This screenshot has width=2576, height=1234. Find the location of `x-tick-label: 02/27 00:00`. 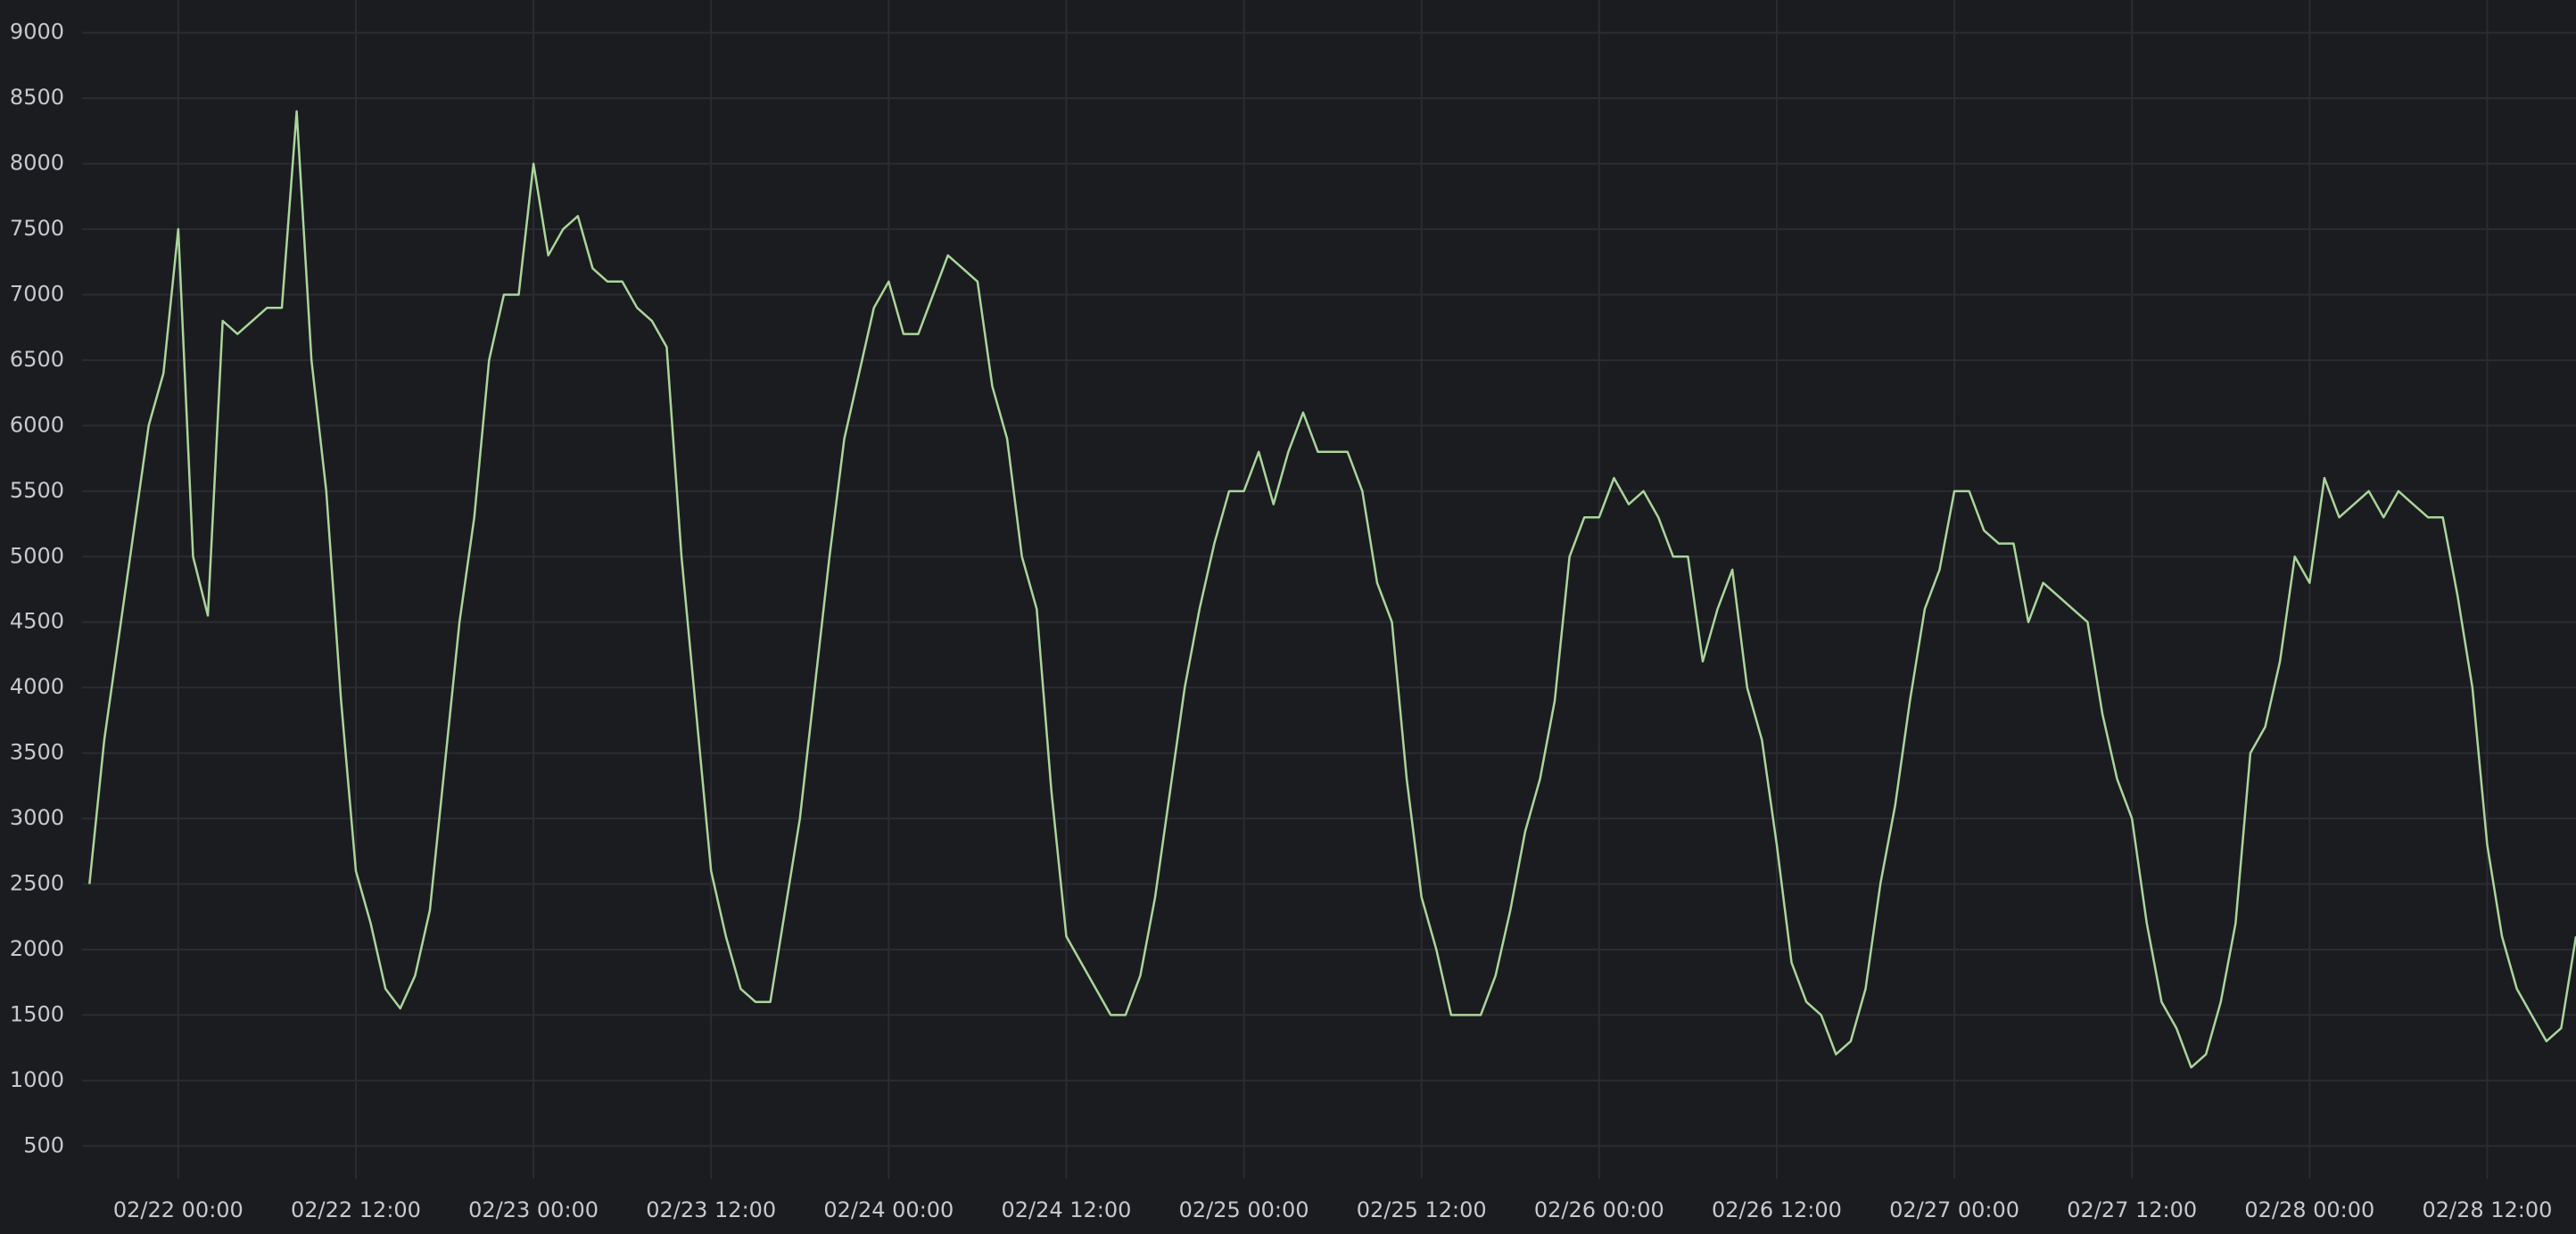

x-tick-label: 02/27 00:00 is located at coordinates (1954, 1209).